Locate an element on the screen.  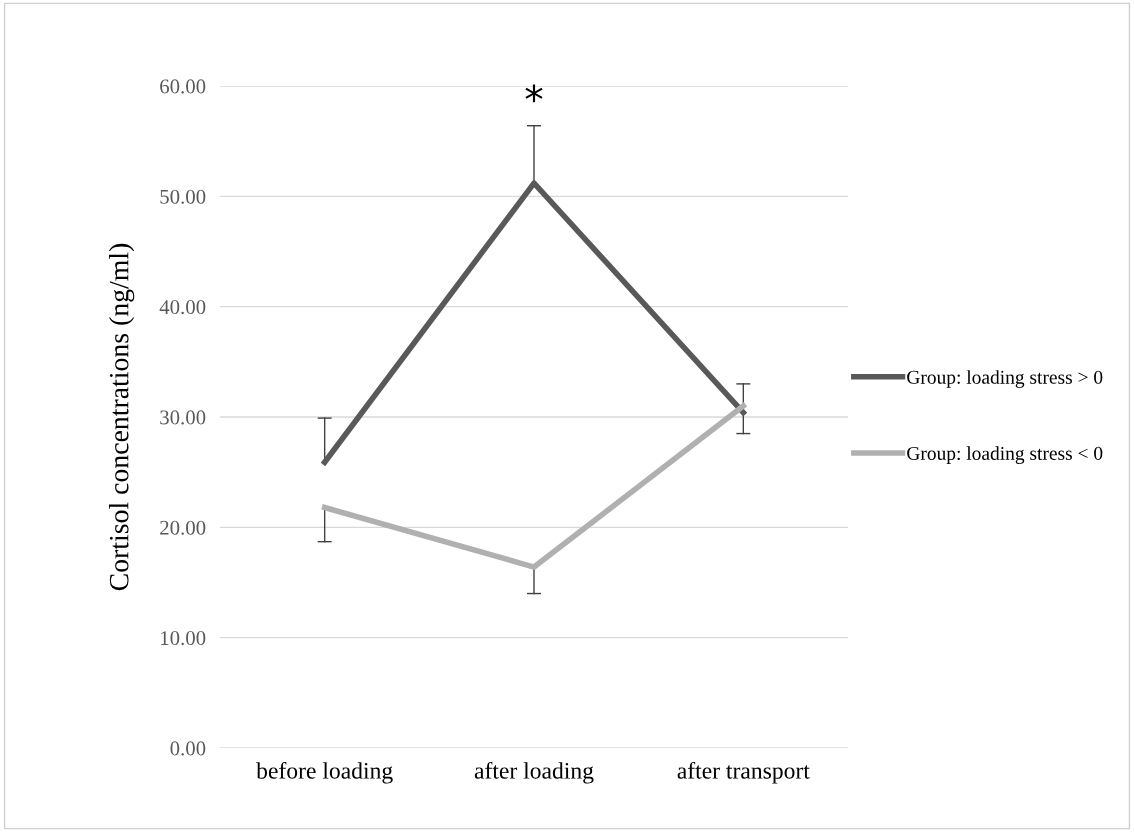
legend-label: Group: loading stress > 0 is located at coordinates (1005, 379).